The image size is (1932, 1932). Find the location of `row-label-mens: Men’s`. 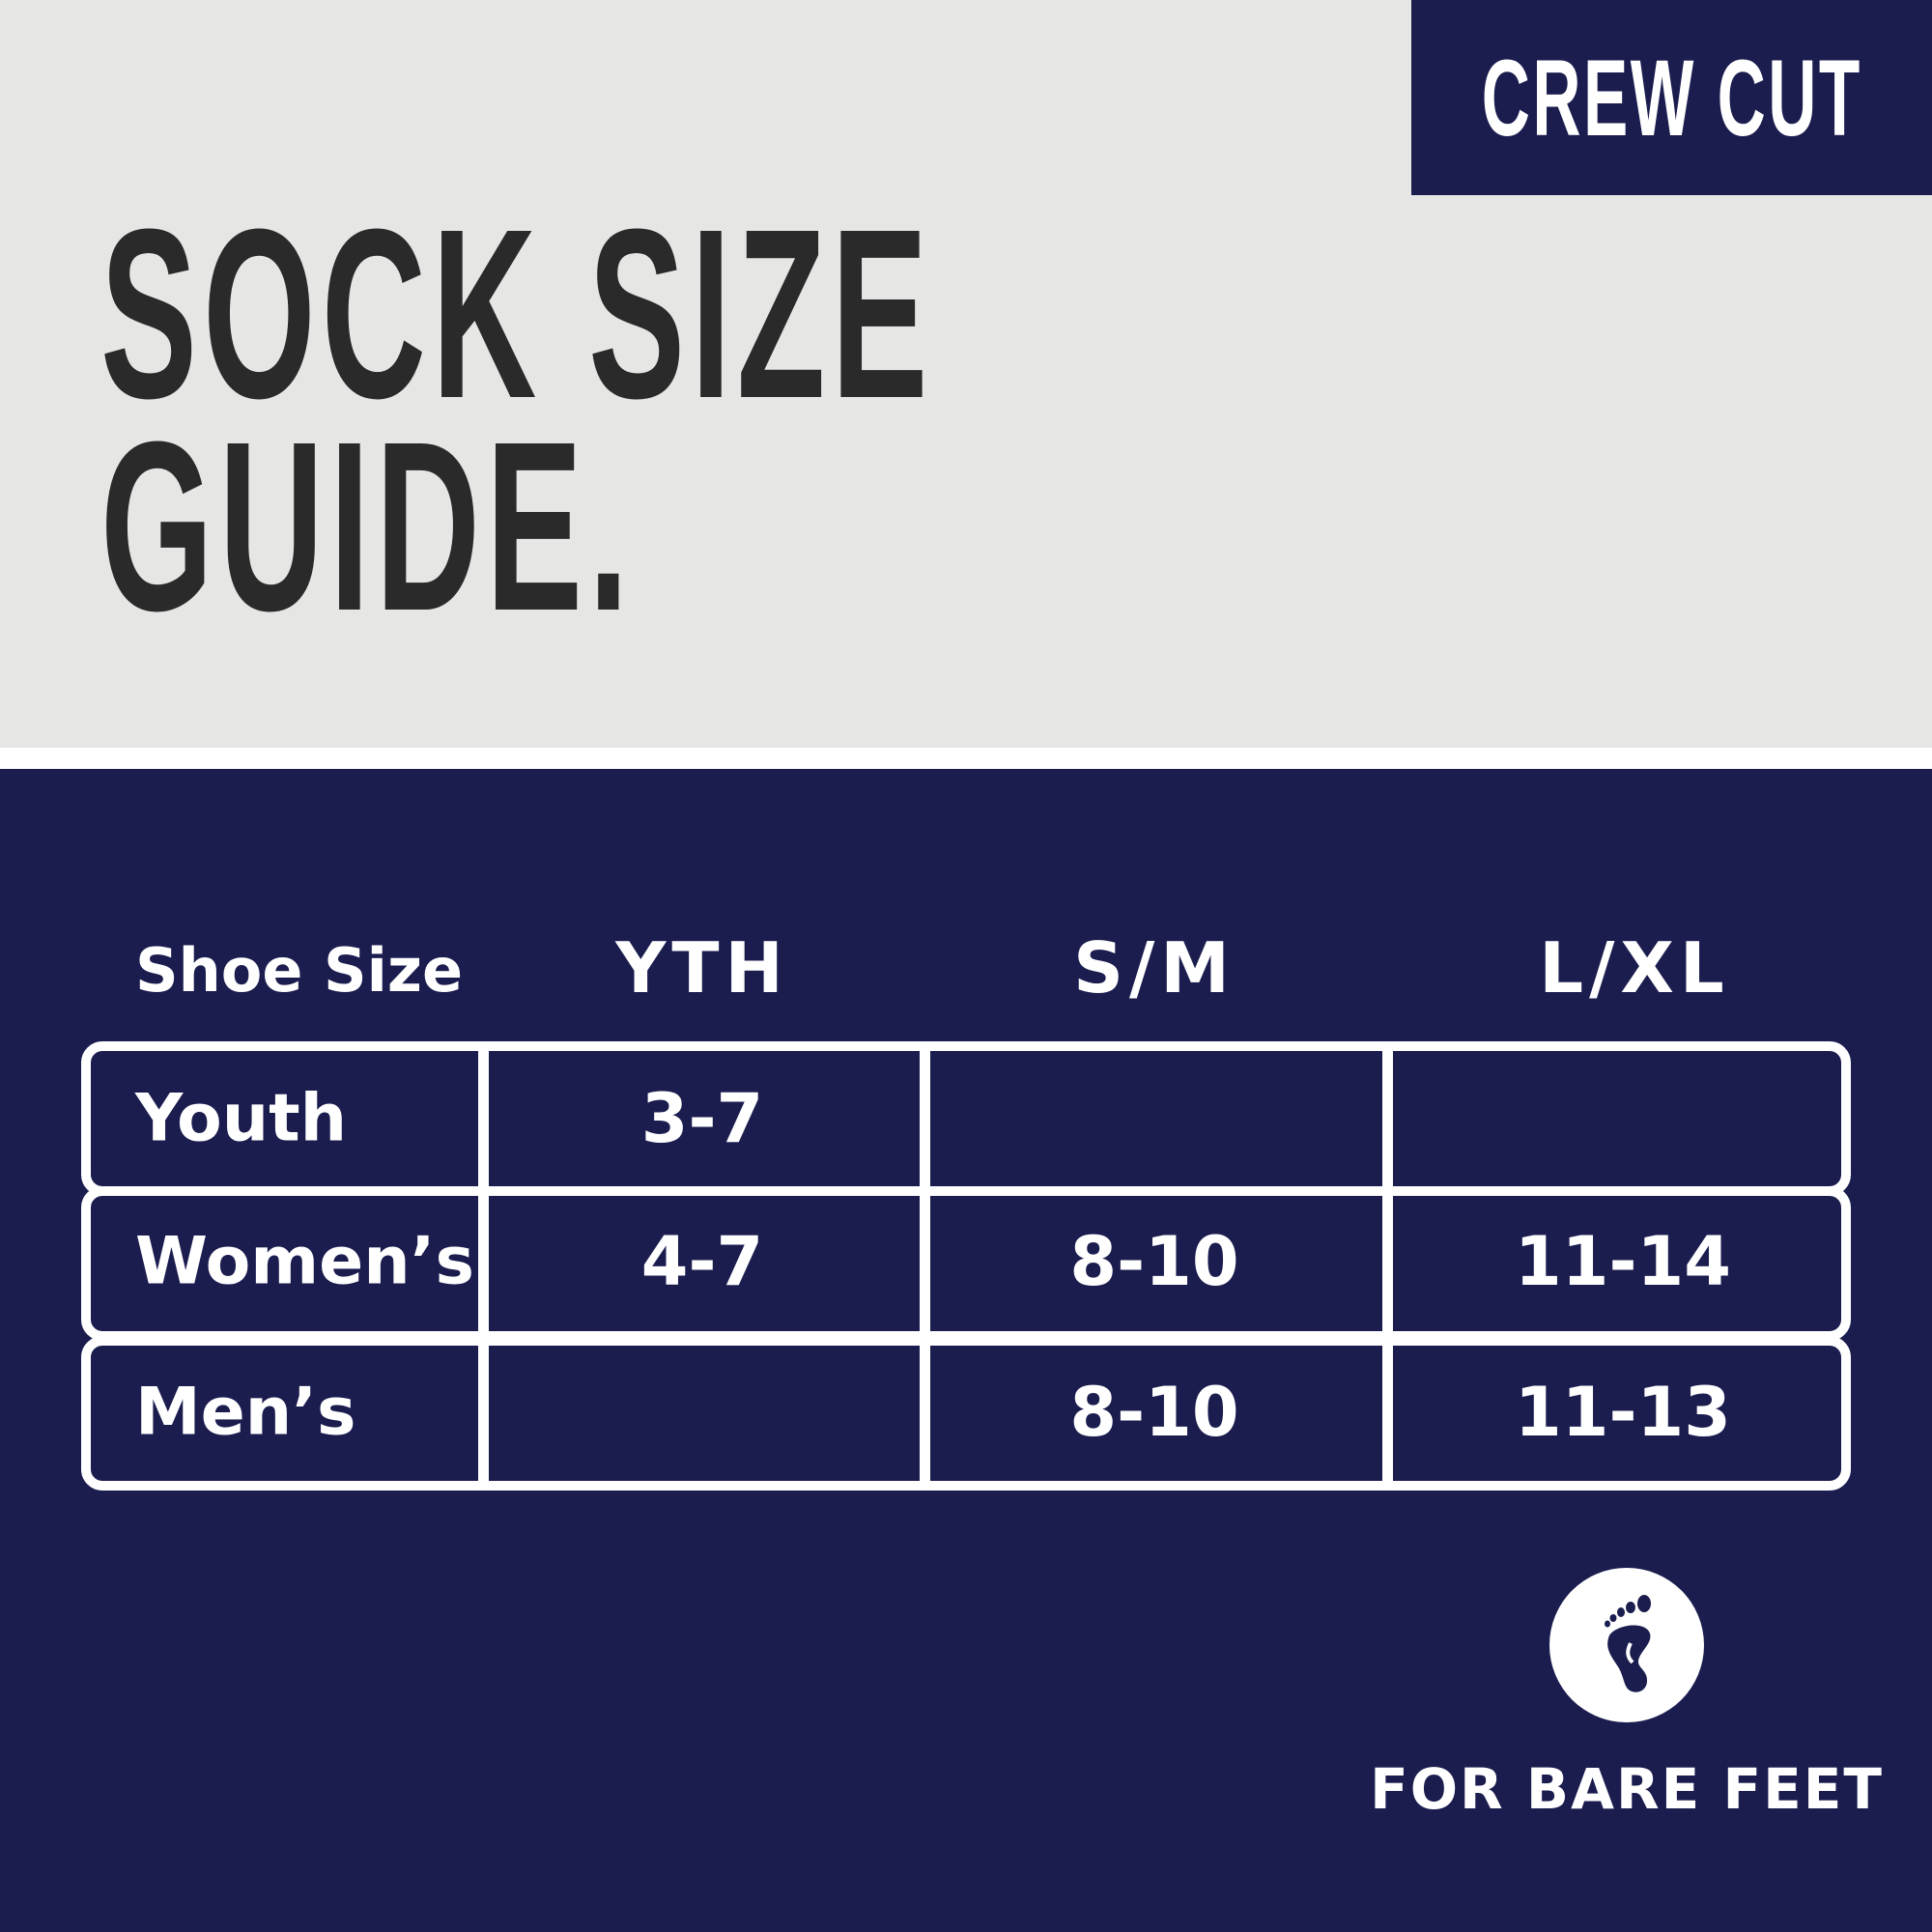

row-label-mens: Men’s is located at coordinates (245, 1412).